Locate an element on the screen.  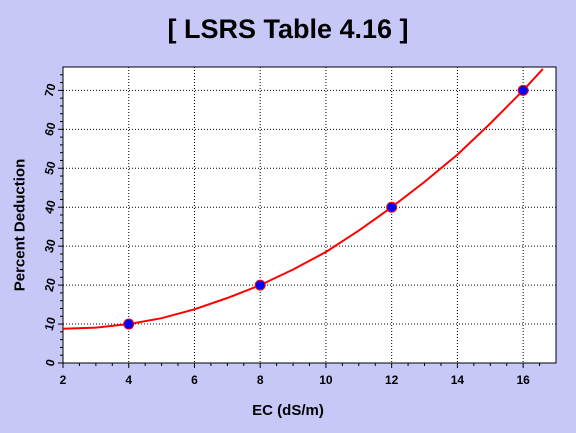
x-tick-label: 10 is located at coordinates (326, 380).